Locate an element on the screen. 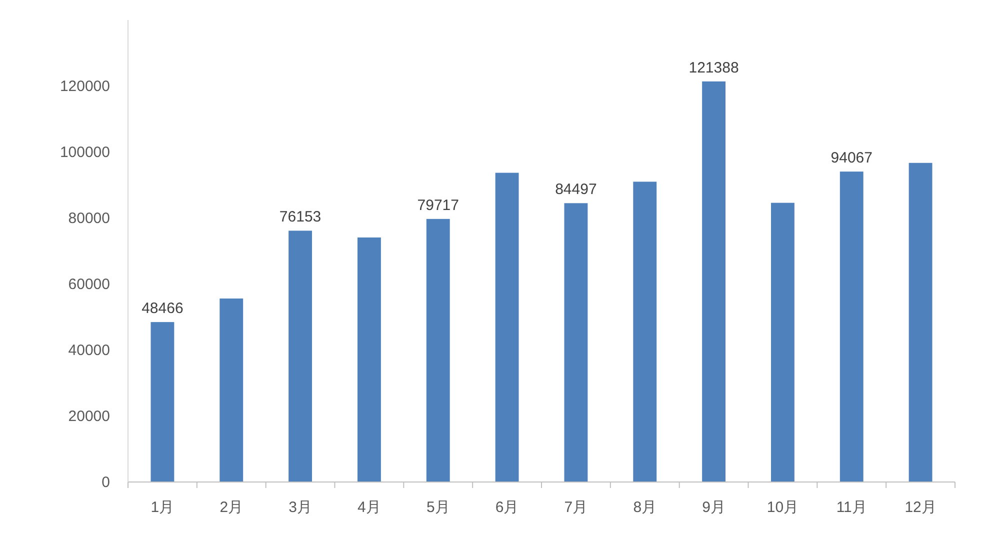 This screenshot has height=555, width=981. y-tick-label: 120000 is located at coordinates (85, 86).